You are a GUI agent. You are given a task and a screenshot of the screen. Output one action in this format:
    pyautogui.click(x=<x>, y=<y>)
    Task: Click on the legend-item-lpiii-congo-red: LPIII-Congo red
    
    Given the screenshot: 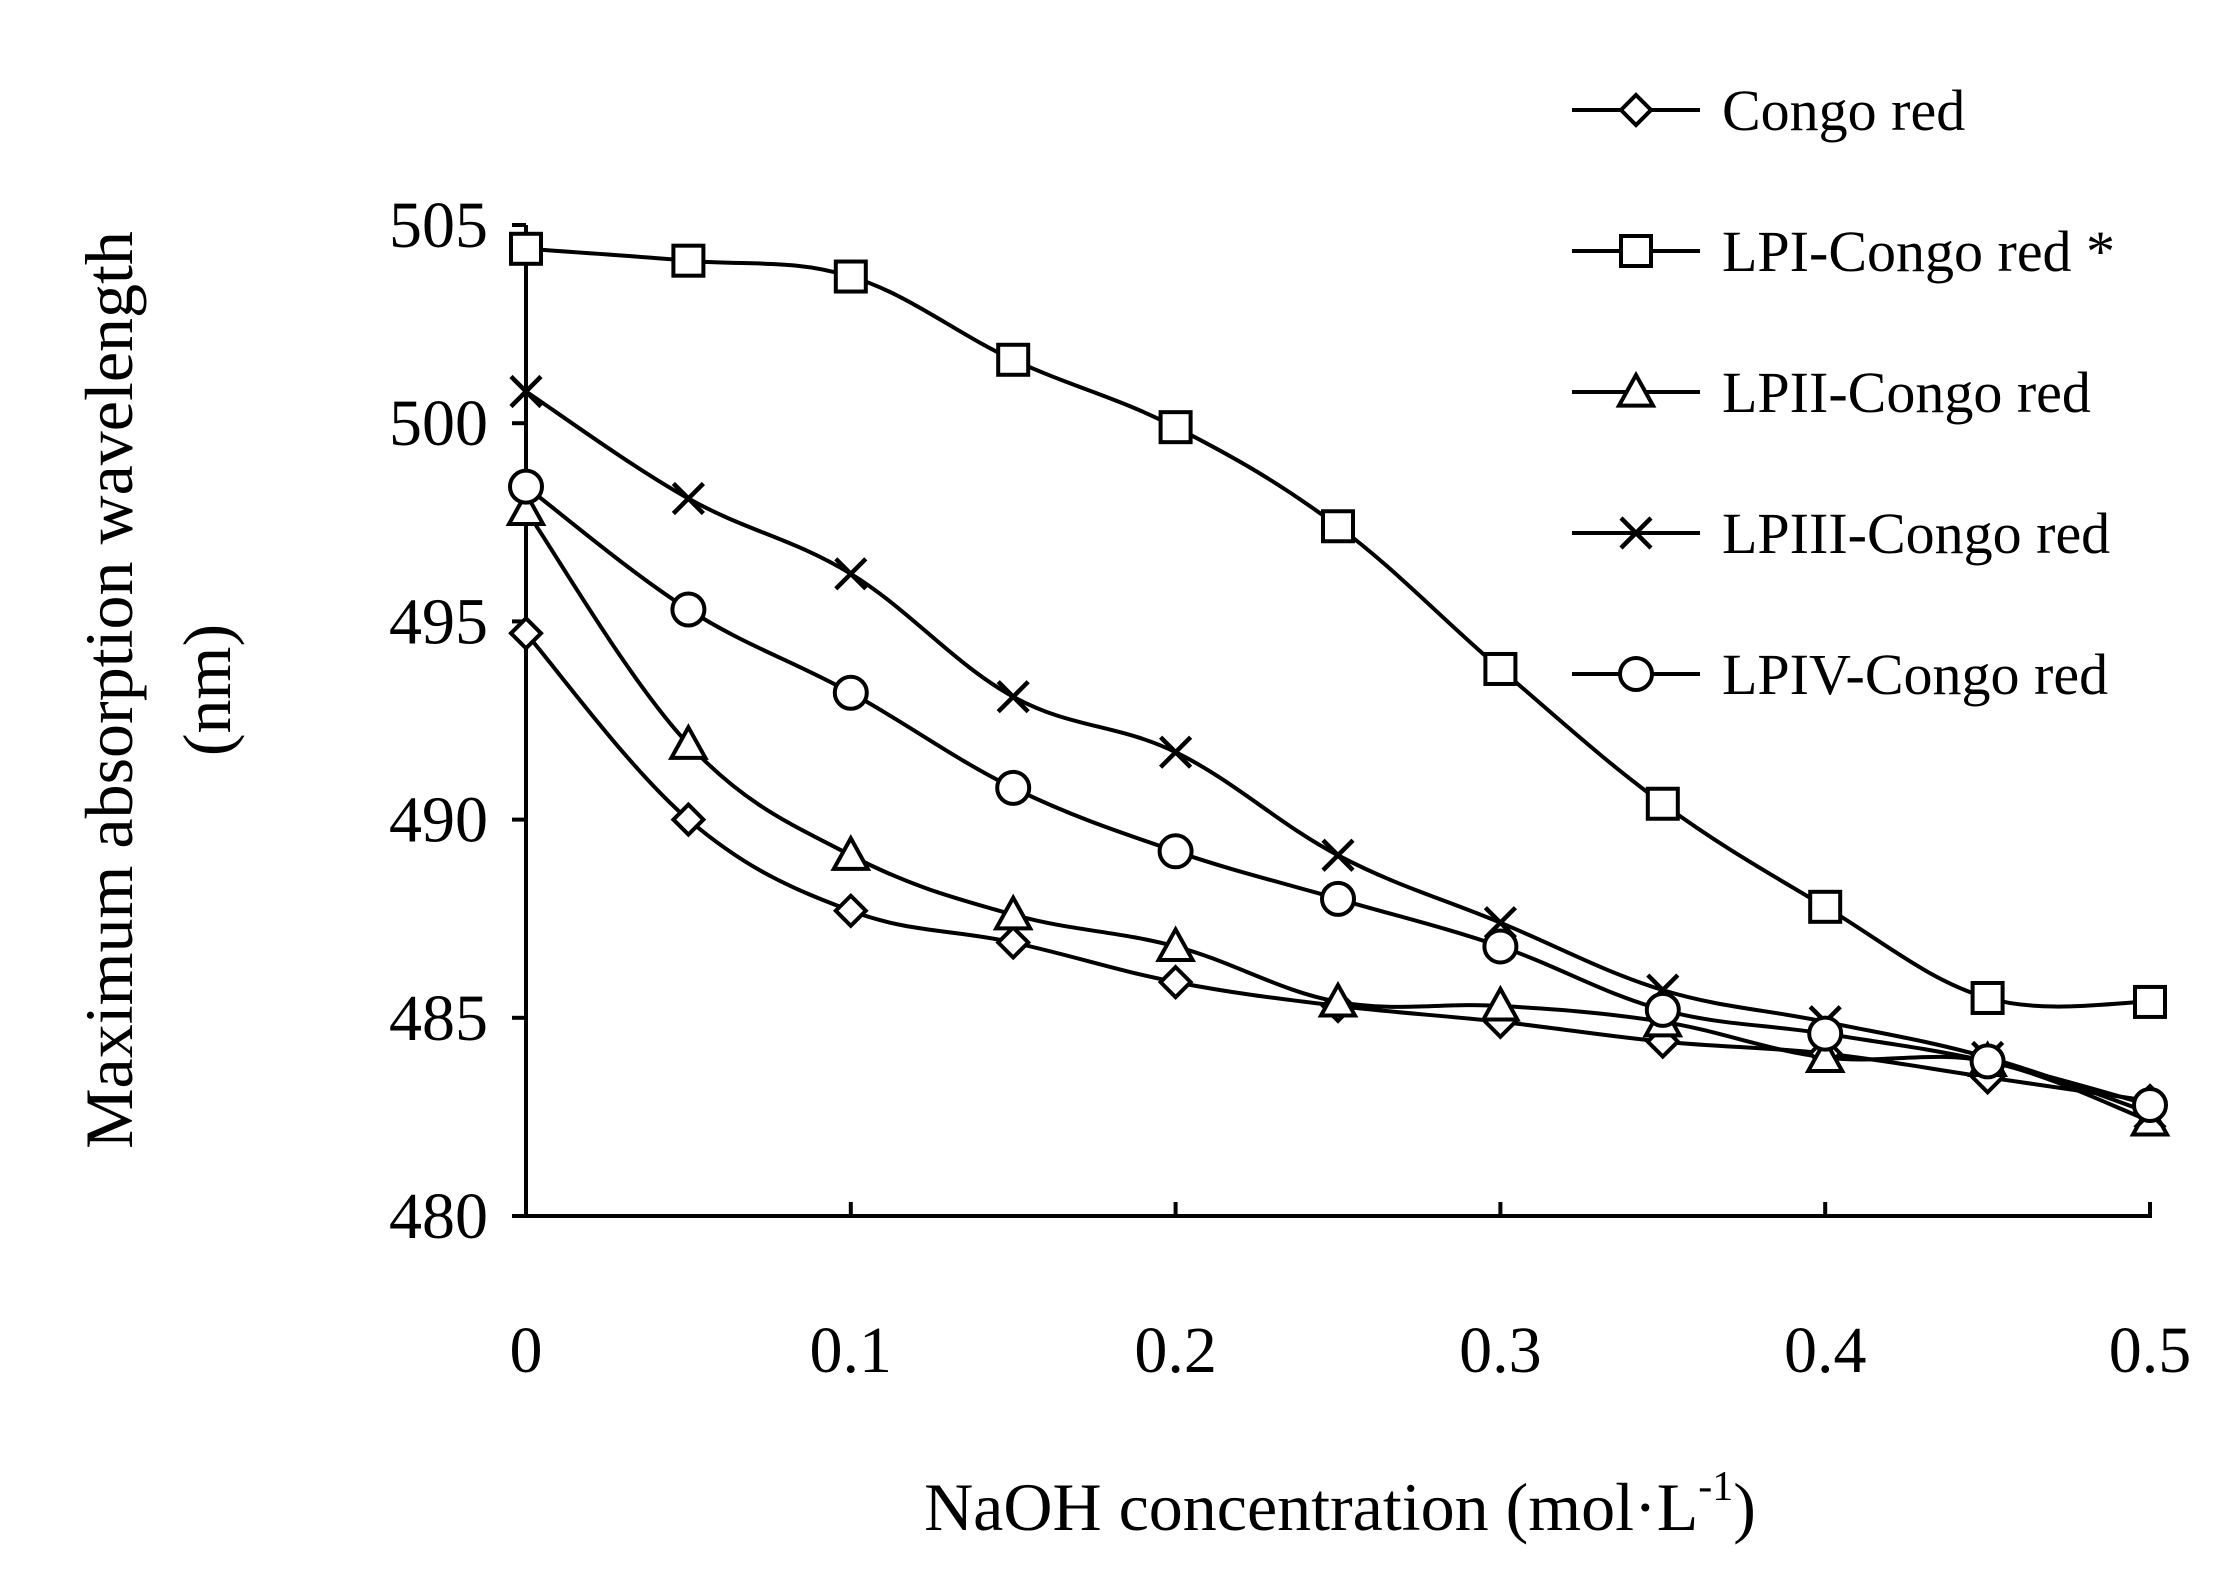 What is the action you would take?
    pyautogui.click(x=1841, y=533)
    